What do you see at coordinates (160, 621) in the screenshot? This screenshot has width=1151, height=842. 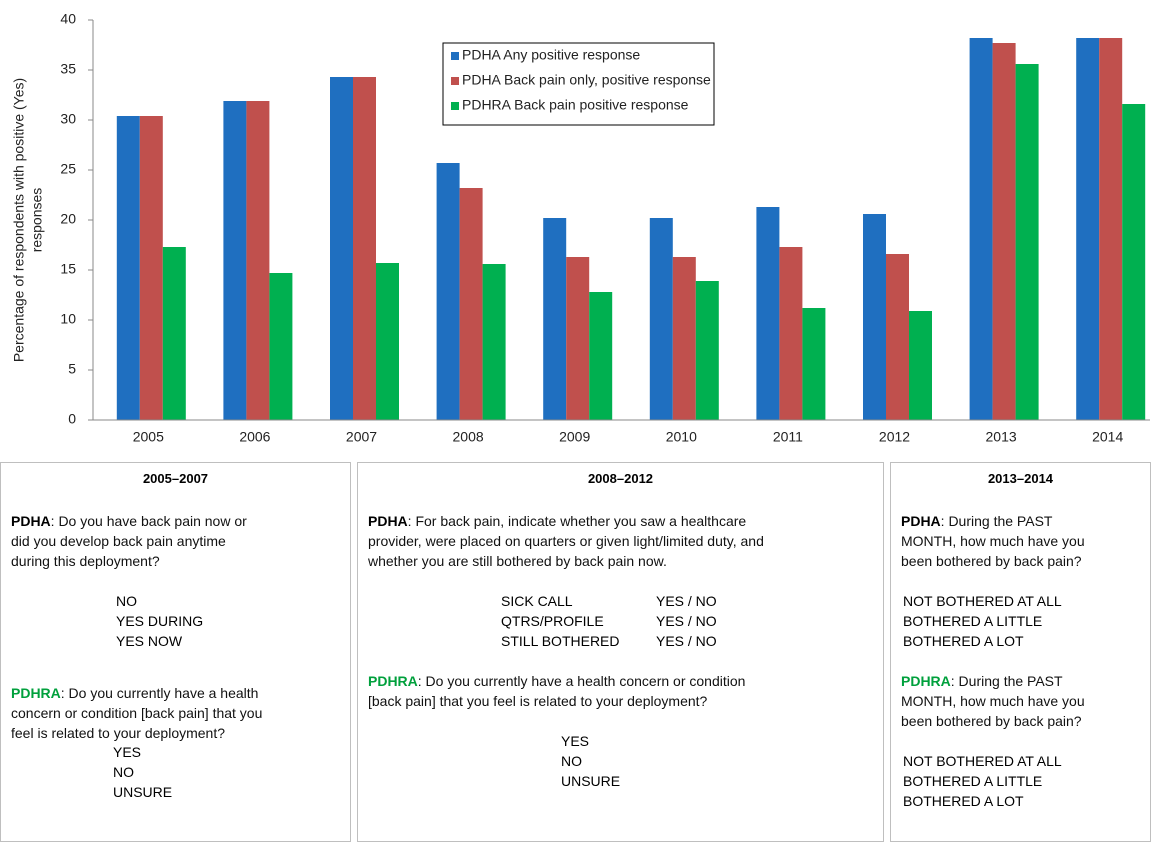 I see `answer-option: YES DURING` at bounding box center [160, 621].